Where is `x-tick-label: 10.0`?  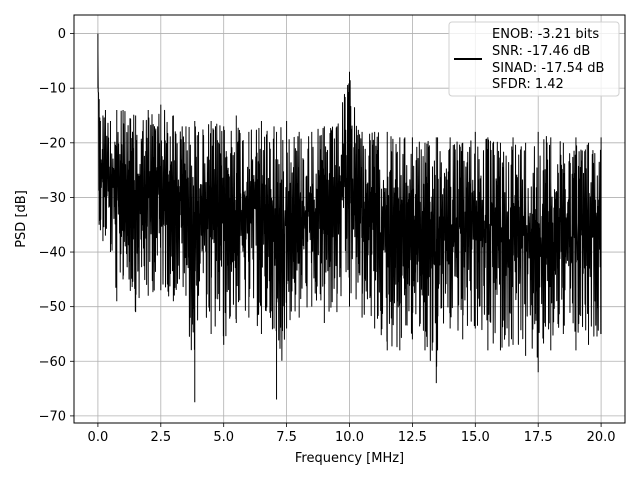 x-tick-label: 10.0 is located at coordinates (349, 437).